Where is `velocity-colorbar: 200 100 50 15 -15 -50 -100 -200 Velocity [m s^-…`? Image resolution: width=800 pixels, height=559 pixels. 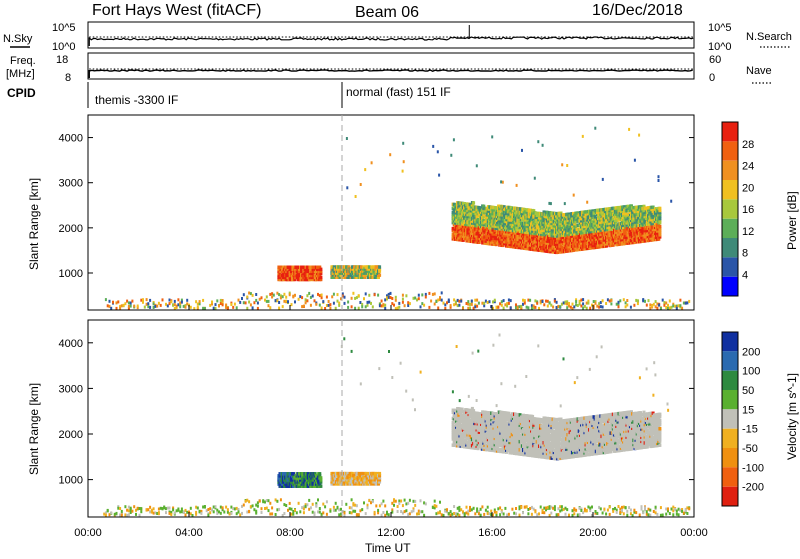
velocity-colorbar: 200 100 50 15 -15 -50 -100 -200 Velocity [m s^-… is located at coordinates (760, 419).